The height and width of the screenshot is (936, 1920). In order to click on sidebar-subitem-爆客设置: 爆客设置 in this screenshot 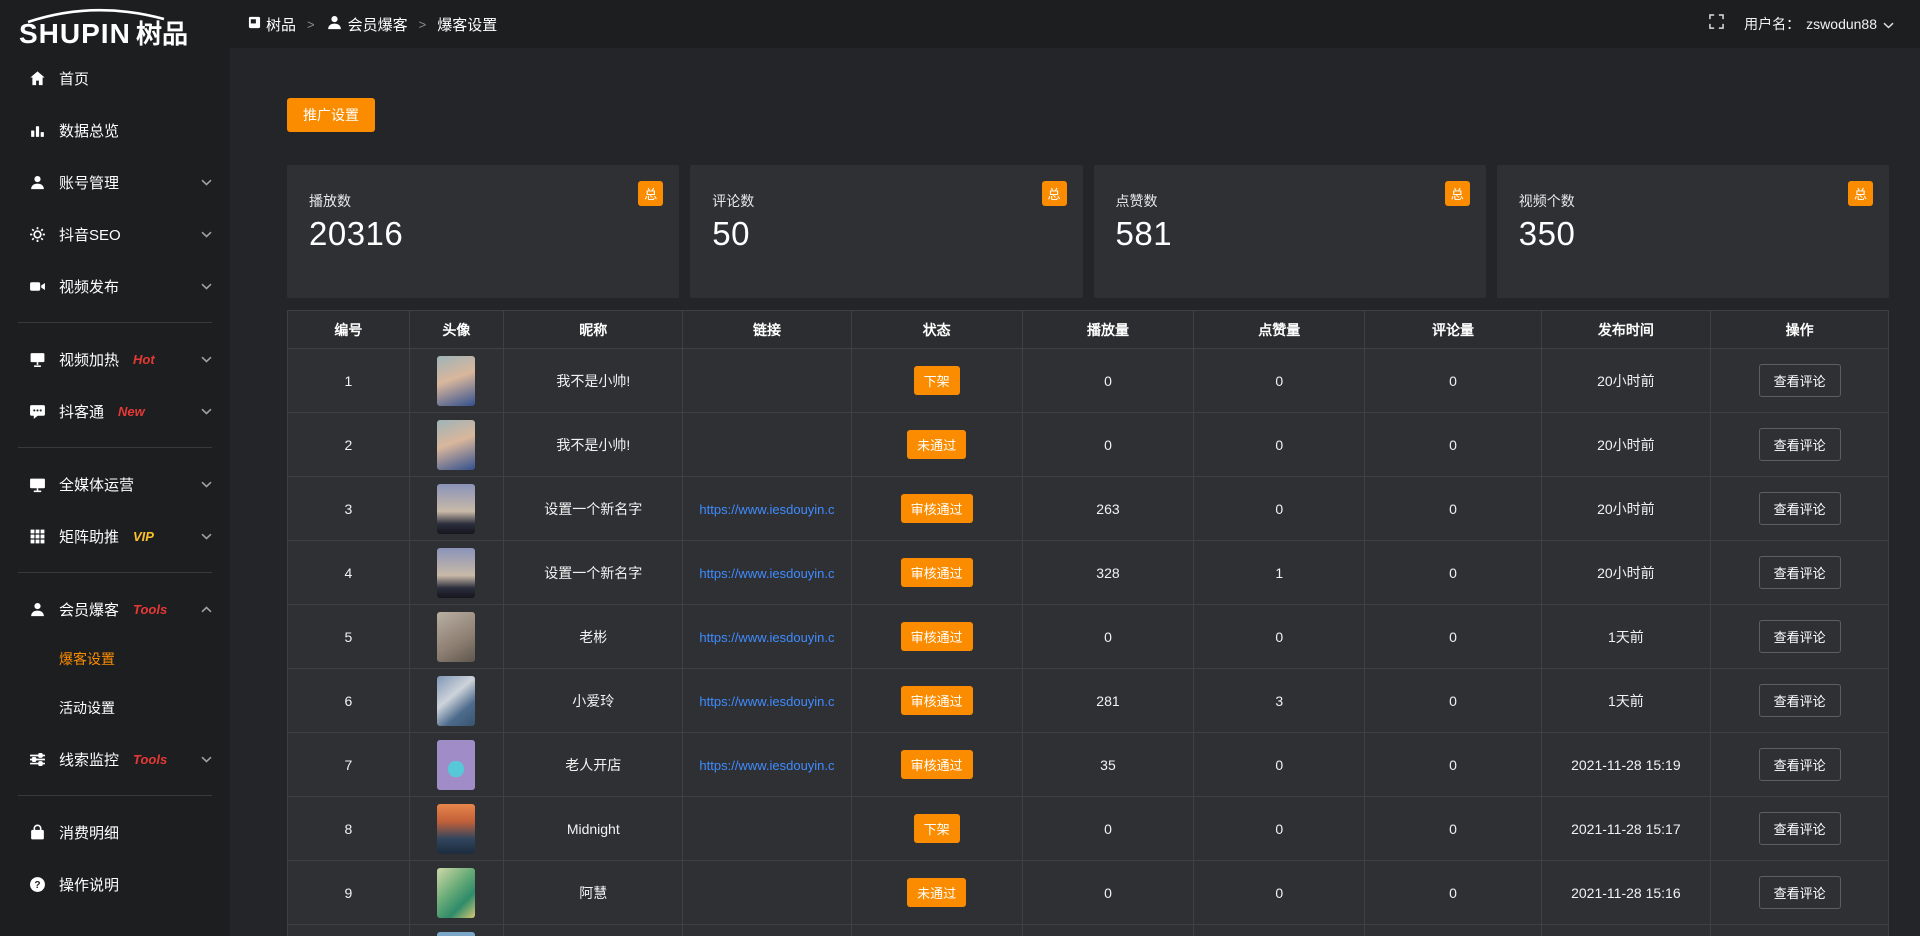, I will do `click(87, 659)`.